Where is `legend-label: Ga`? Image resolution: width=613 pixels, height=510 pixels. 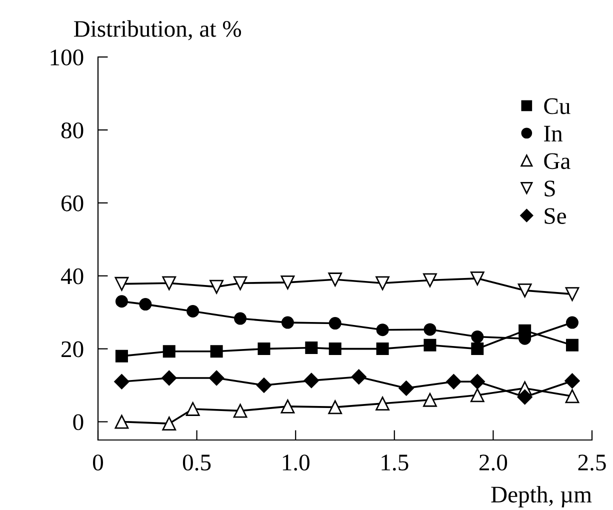
legend-label: Ga is located at coordinates (557, 161).